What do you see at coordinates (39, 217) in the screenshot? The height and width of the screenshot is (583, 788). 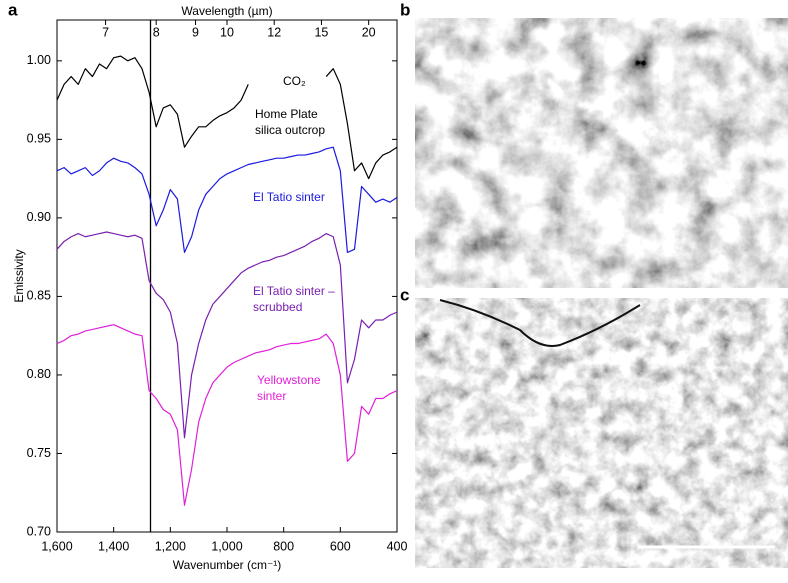 I see `y-tick-label: 0.90` at bounding box center [39, 217].